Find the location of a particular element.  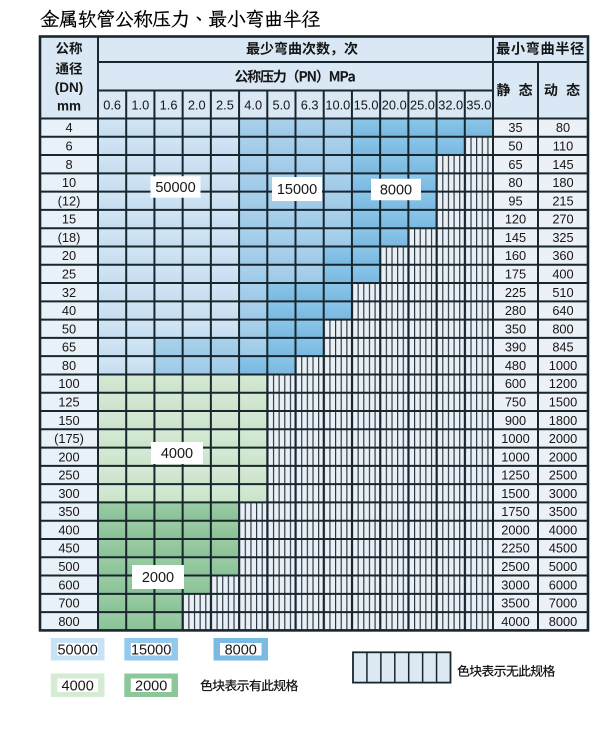

svg-text: 2250 is located at coordinates (515, 548).